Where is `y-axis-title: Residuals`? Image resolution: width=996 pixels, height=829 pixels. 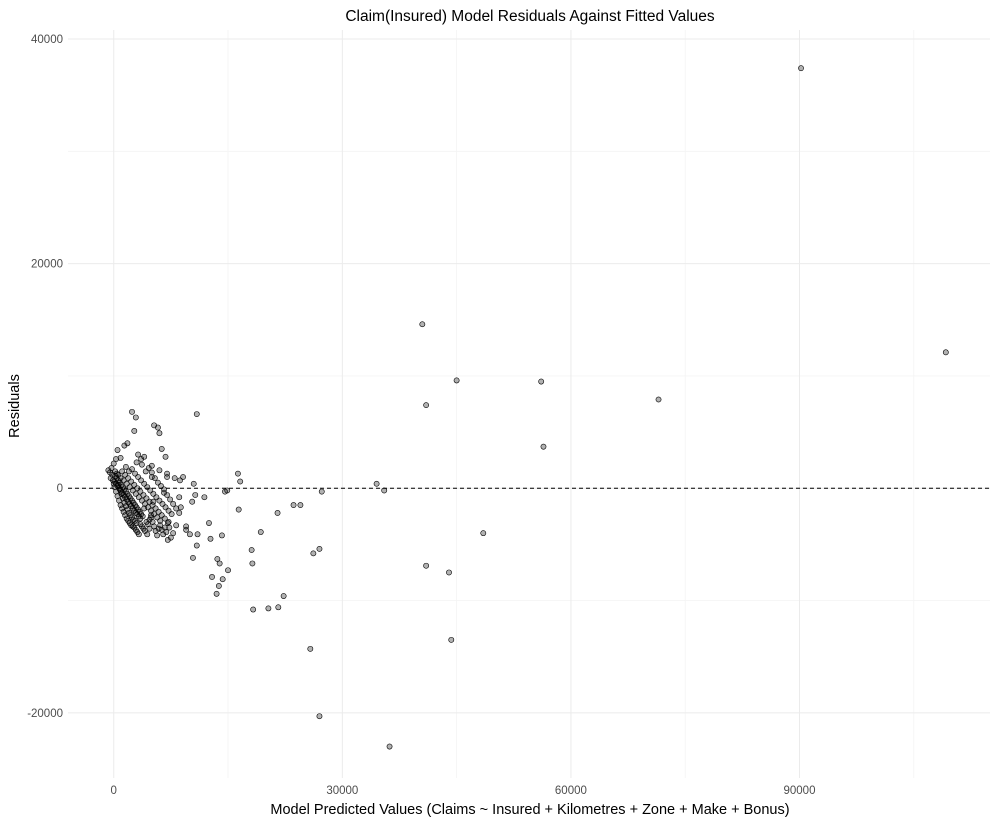
y-axis-title: Residuals is located at coordinates (15, 406).